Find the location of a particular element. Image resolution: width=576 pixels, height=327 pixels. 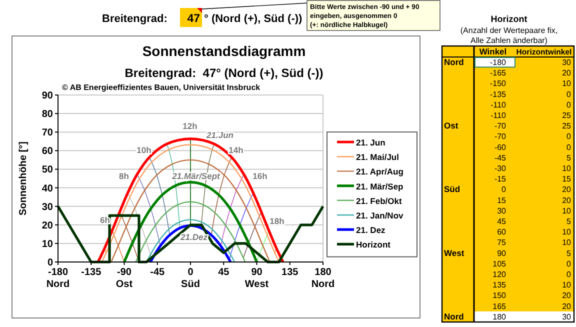

x-tick-label: 90 West is located at coordinates (257, 278).